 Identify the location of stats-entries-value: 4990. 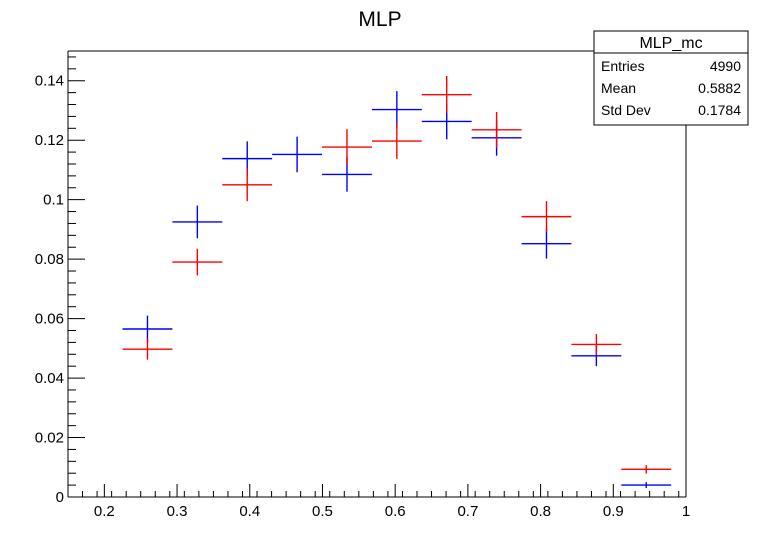
(725, 66).